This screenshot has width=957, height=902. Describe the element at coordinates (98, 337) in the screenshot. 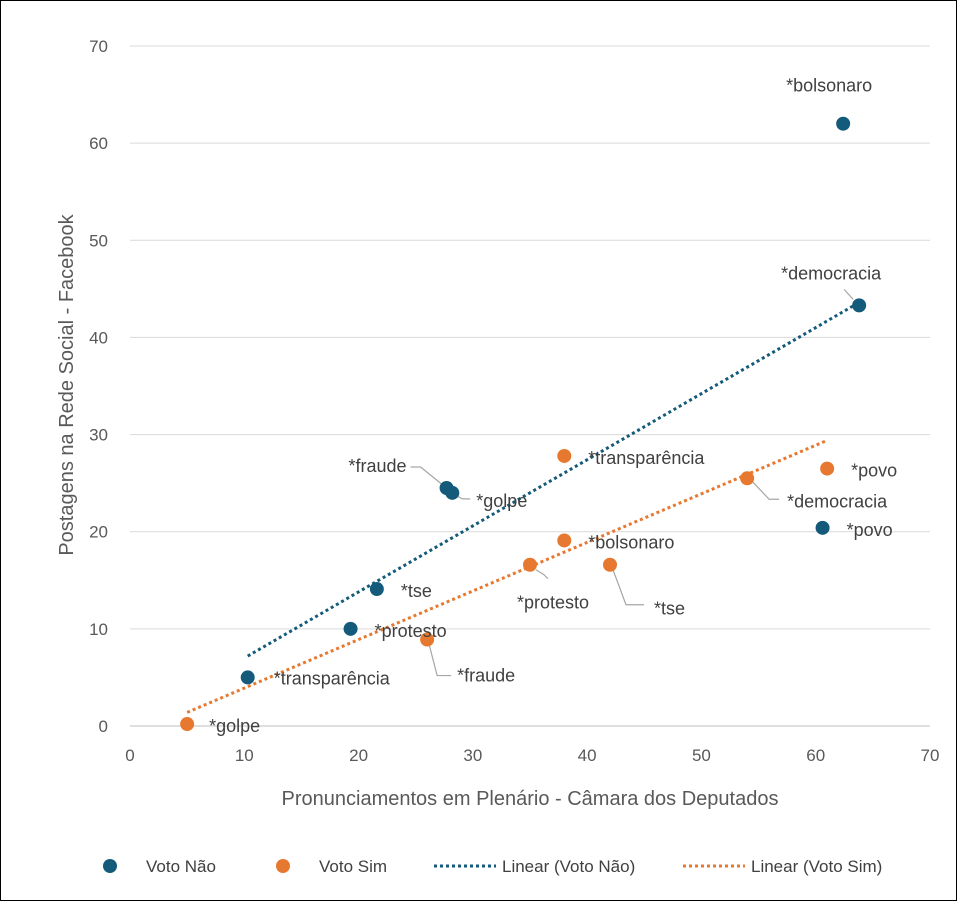

I see `y-tick-label: 40` at that location.